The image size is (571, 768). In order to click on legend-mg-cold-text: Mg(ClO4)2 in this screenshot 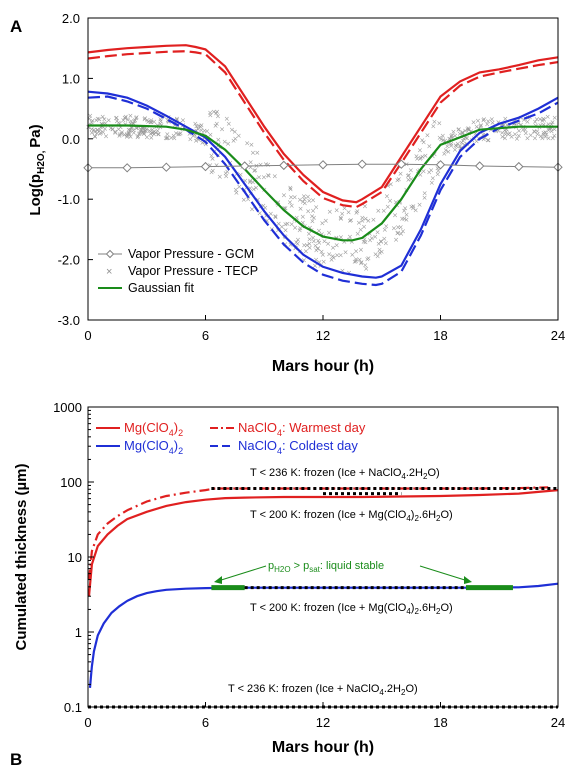, I will do `click(153, 447)`.